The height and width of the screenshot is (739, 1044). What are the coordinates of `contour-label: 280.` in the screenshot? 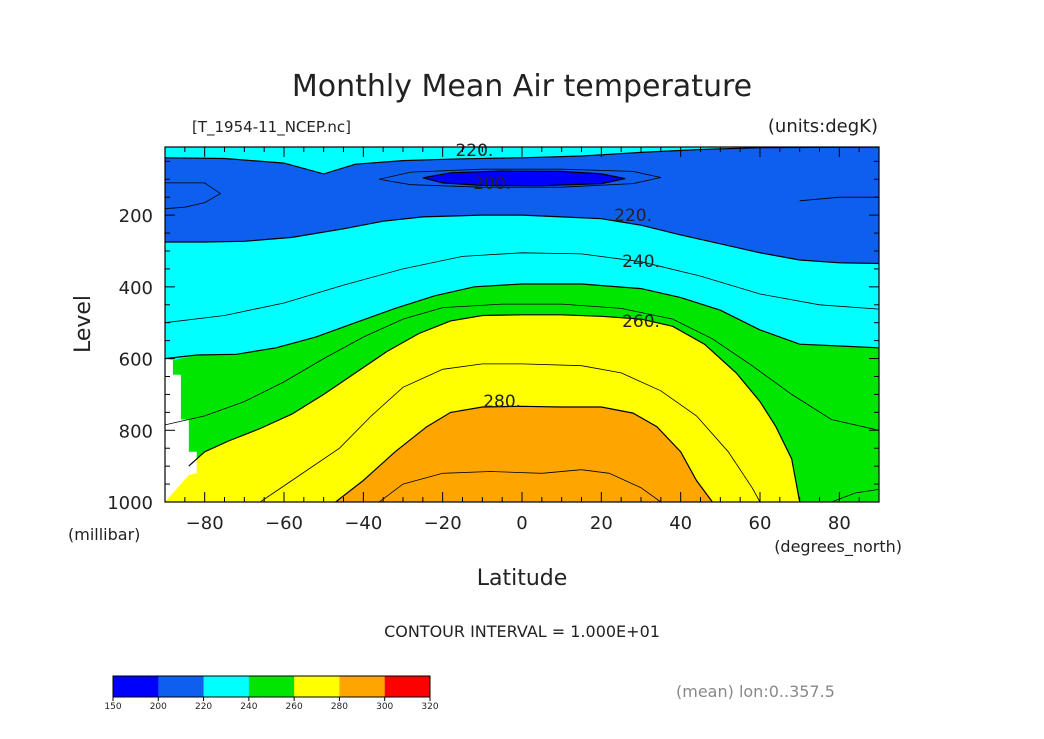 It's located at (502, 402).